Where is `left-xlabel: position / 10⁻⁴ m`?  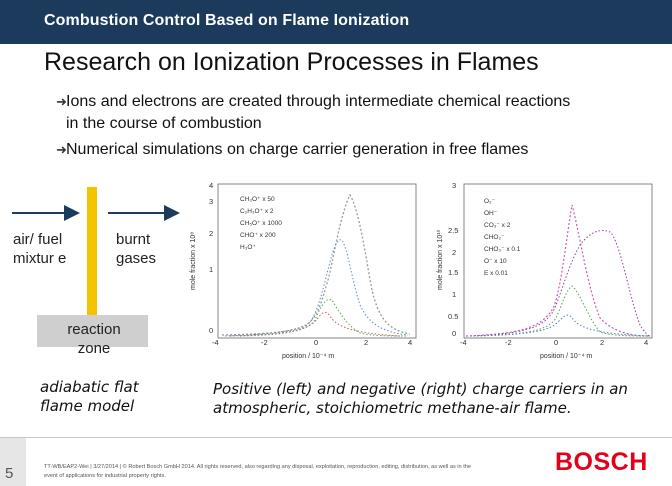
left-xlabel: position / 10⁻⁴ m is located at coordinates (308, 356).